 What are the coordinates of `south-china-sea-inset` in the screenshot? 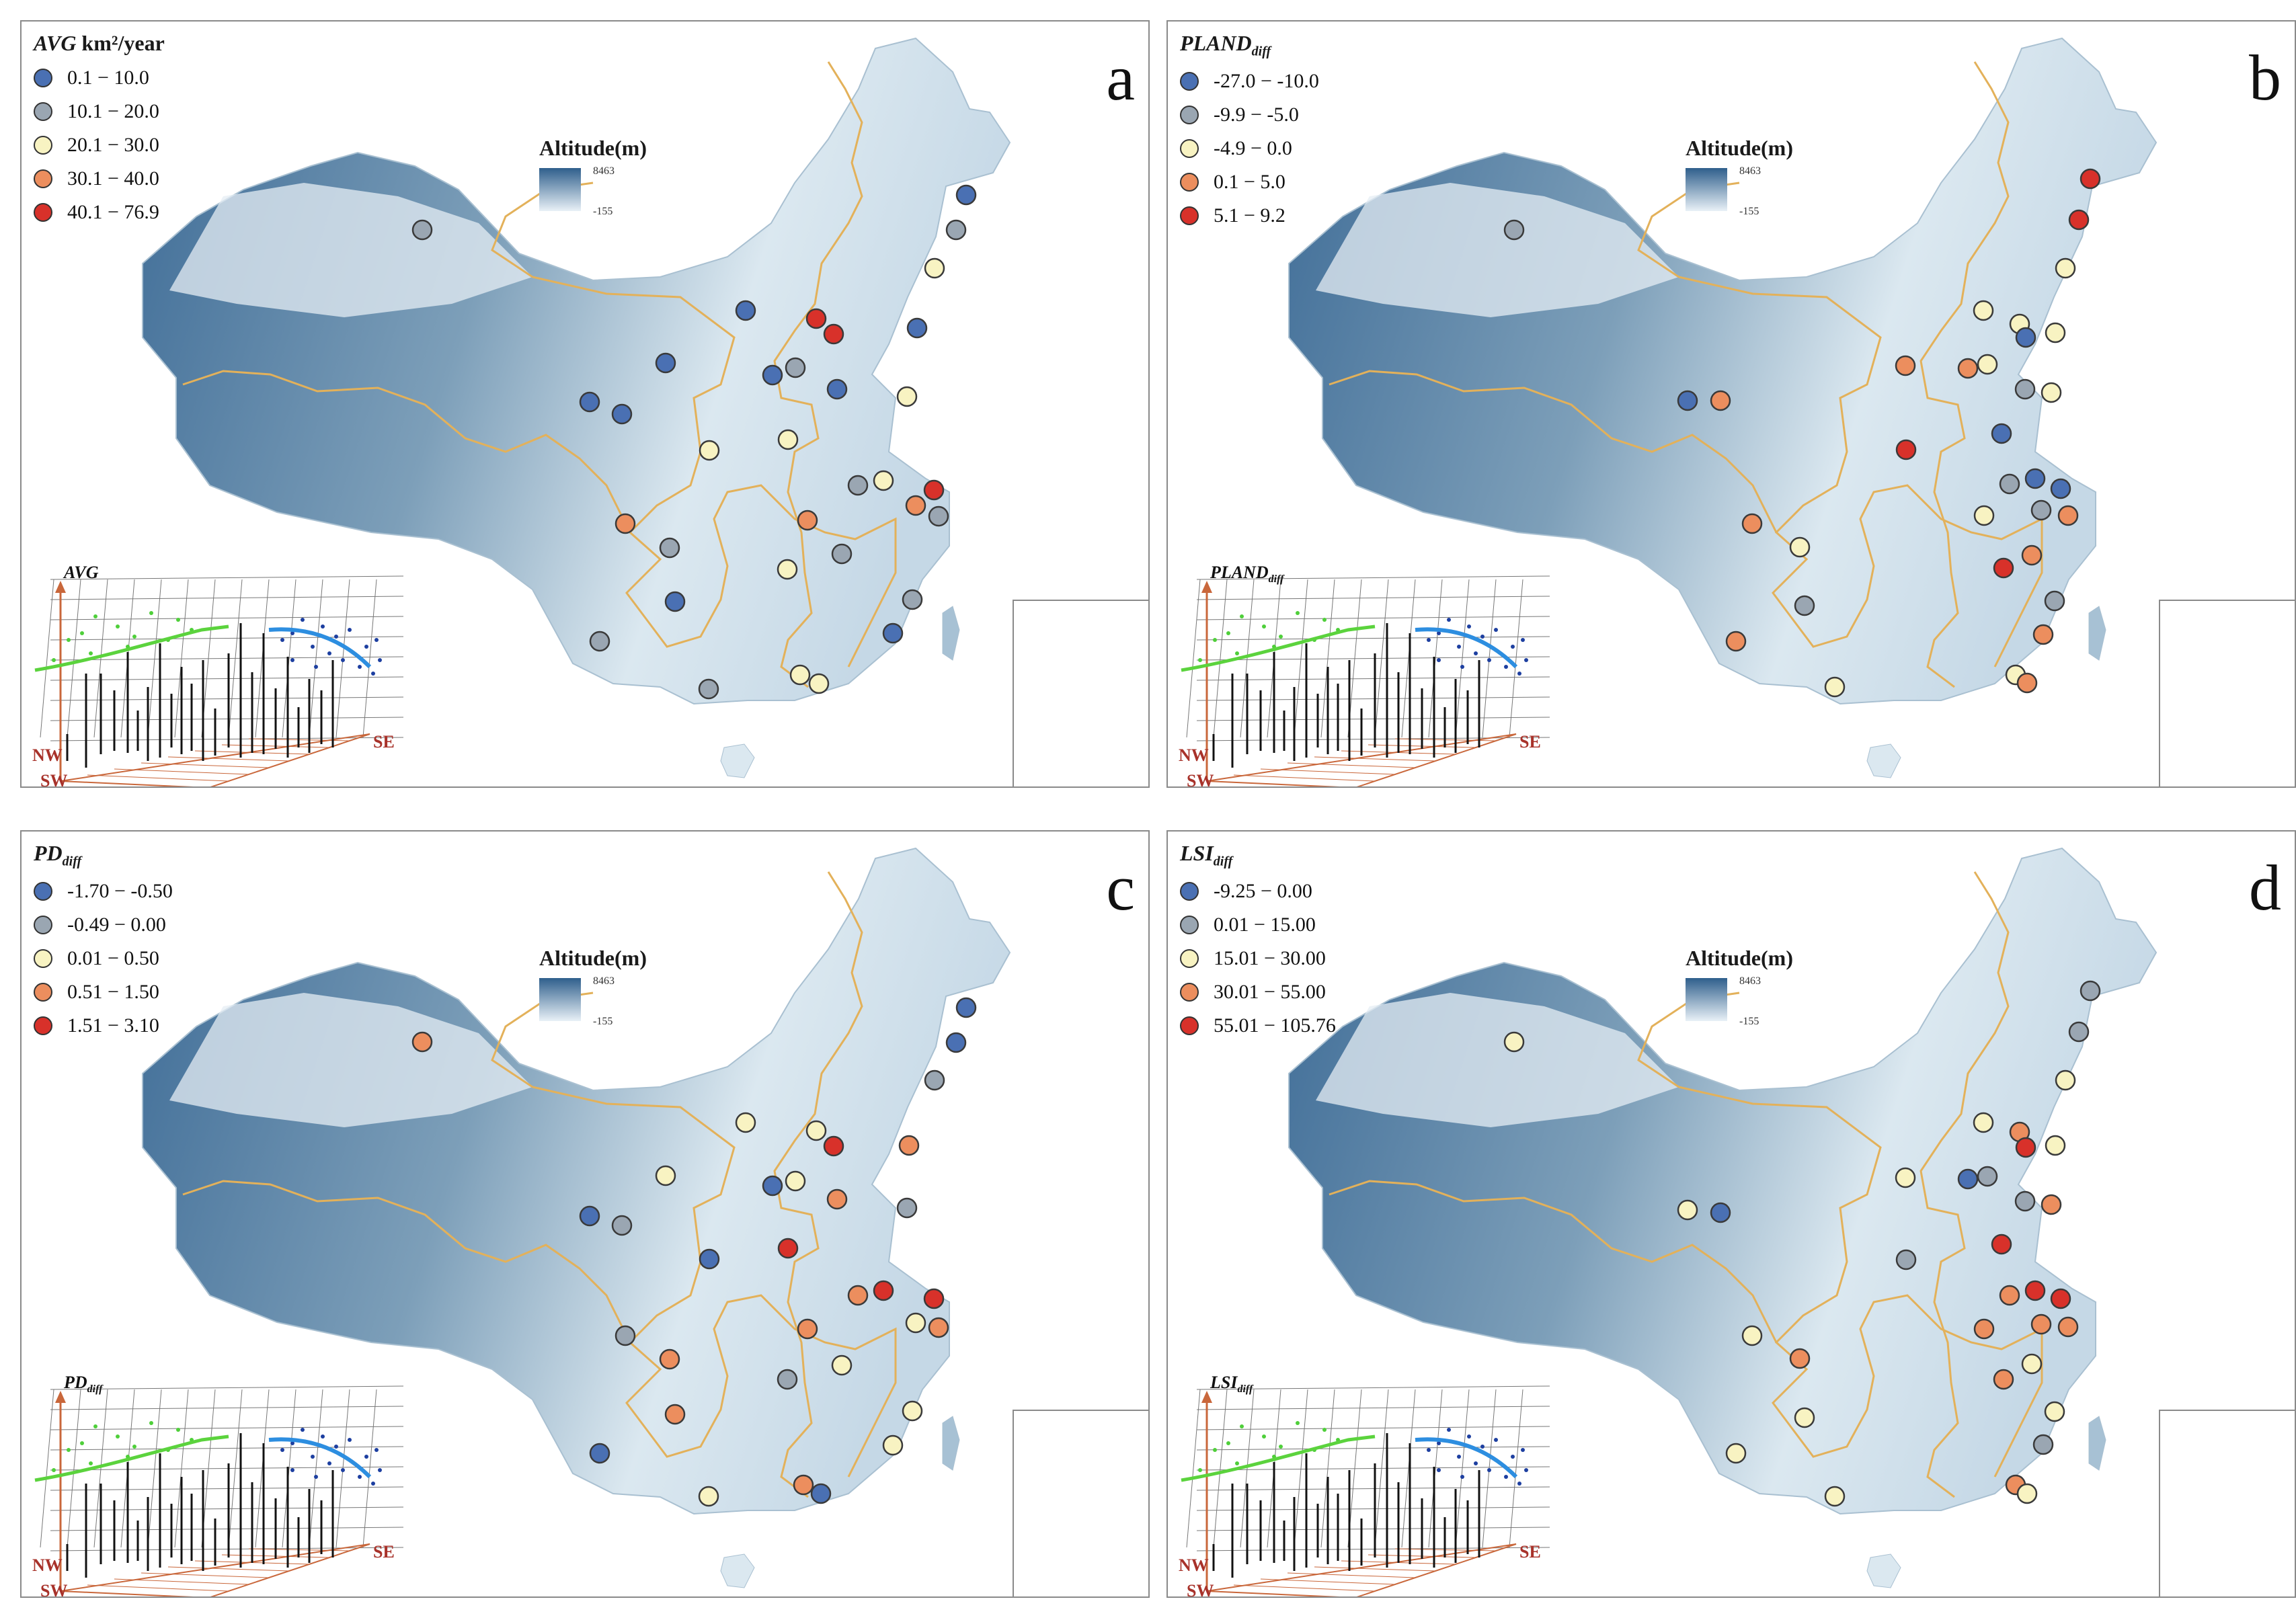 It's located at (1080, 1503).